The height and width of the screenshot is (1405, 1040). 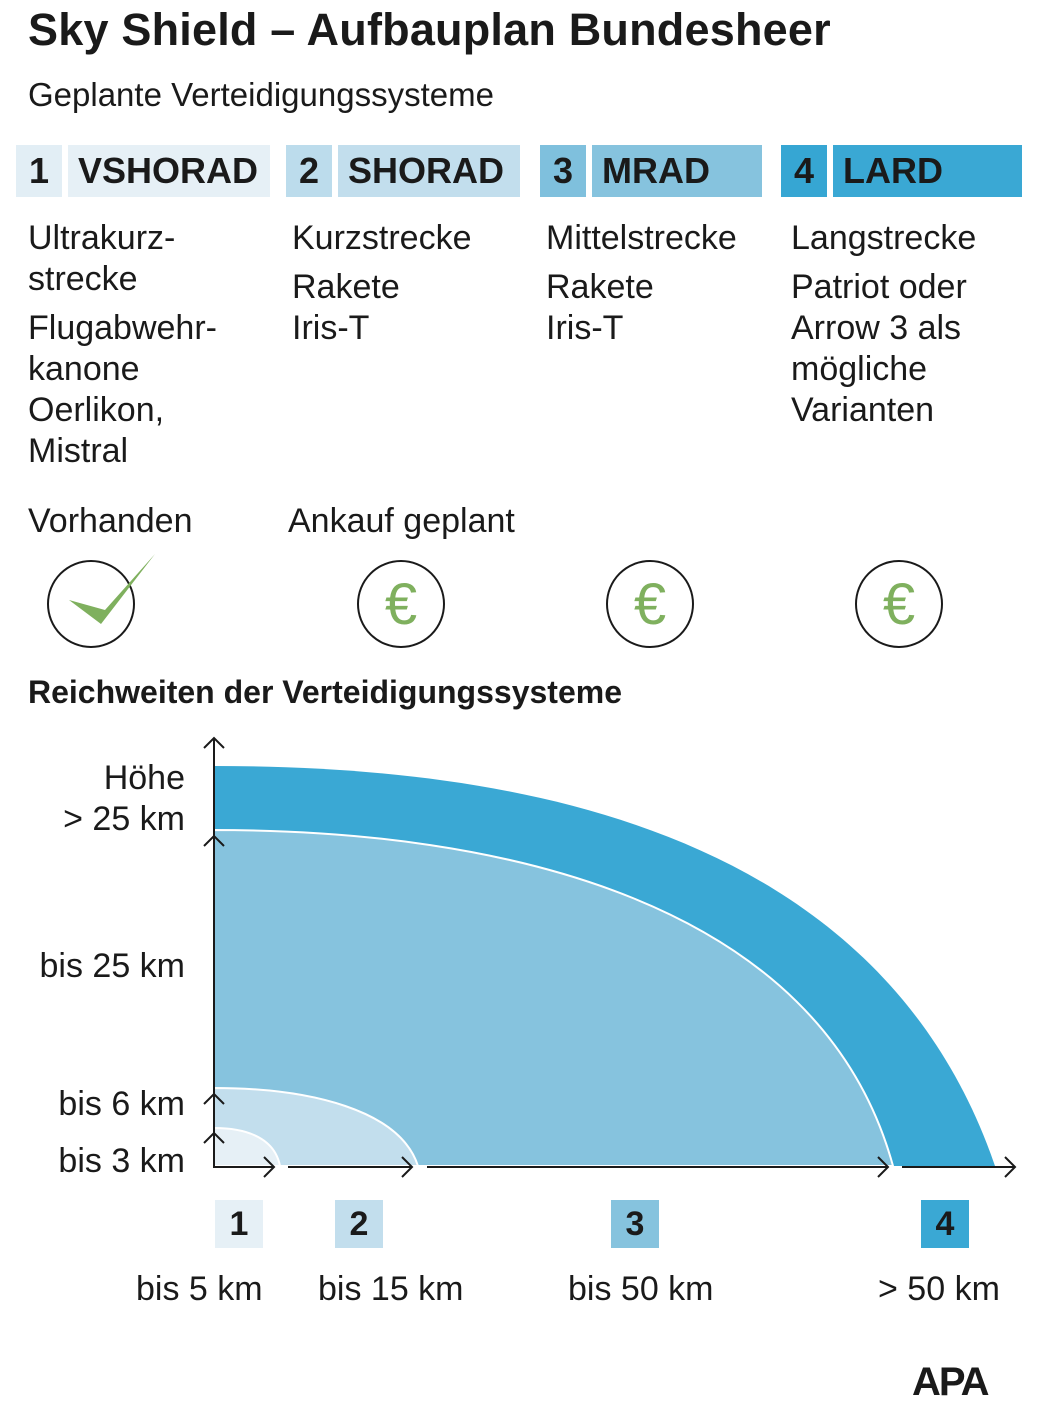 I want to click on system-header-4: 4 LARD, so click(x=901, y=171).